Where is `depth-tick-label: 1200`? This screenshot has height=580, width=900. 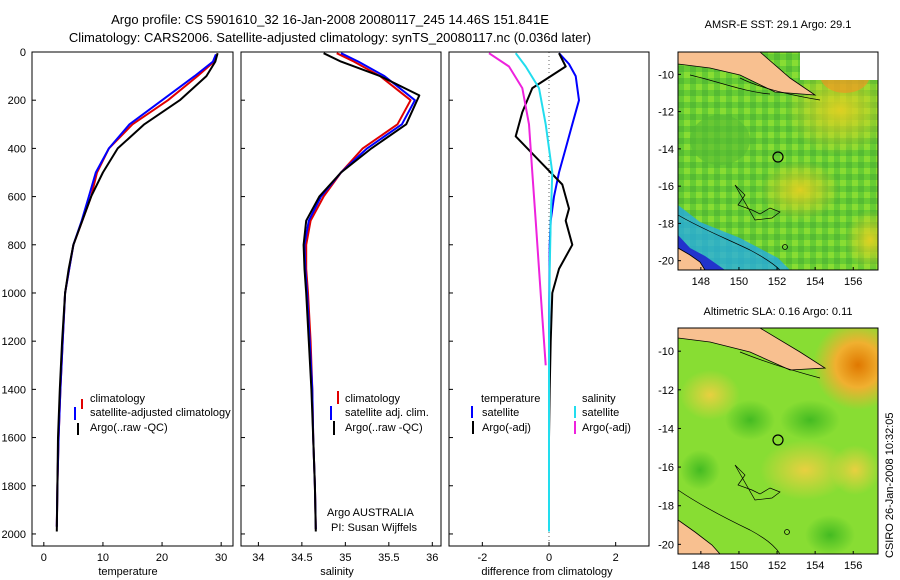
depth-tick-label: 1200 is located at coordinates (14, 342).